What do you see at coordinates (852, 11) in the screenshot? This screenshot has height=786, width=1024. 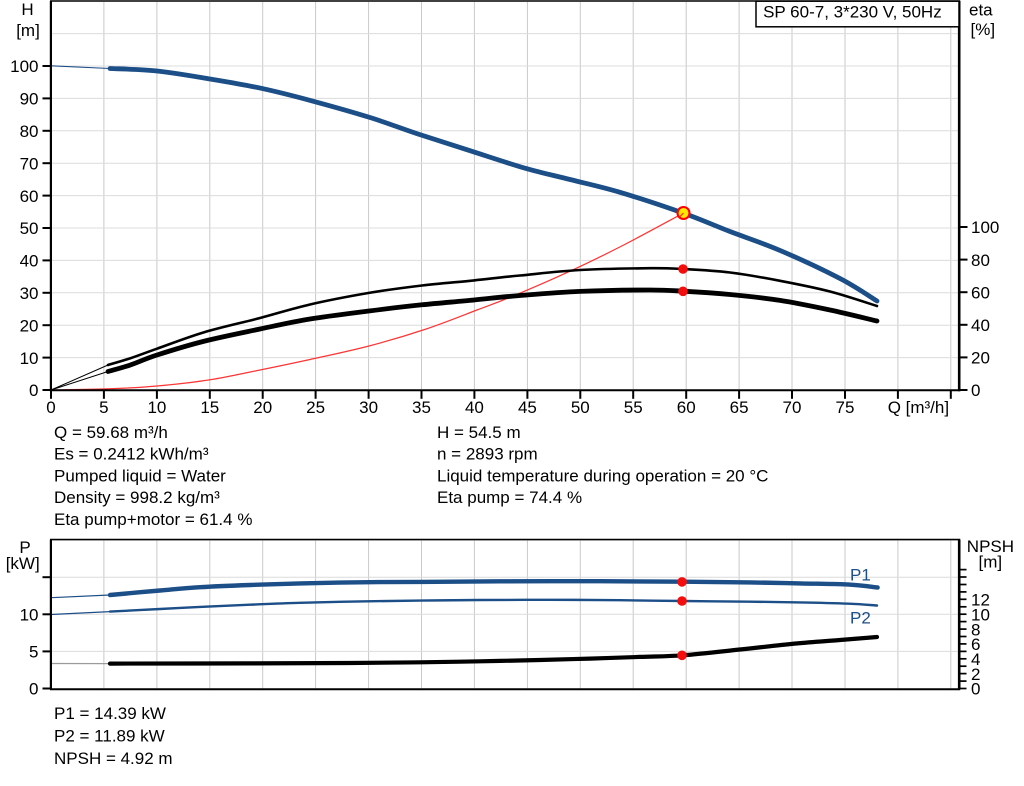 I see `svg-text: SP 60-7, 3*230 V, 50Hz` at bounding box center [852, 11].